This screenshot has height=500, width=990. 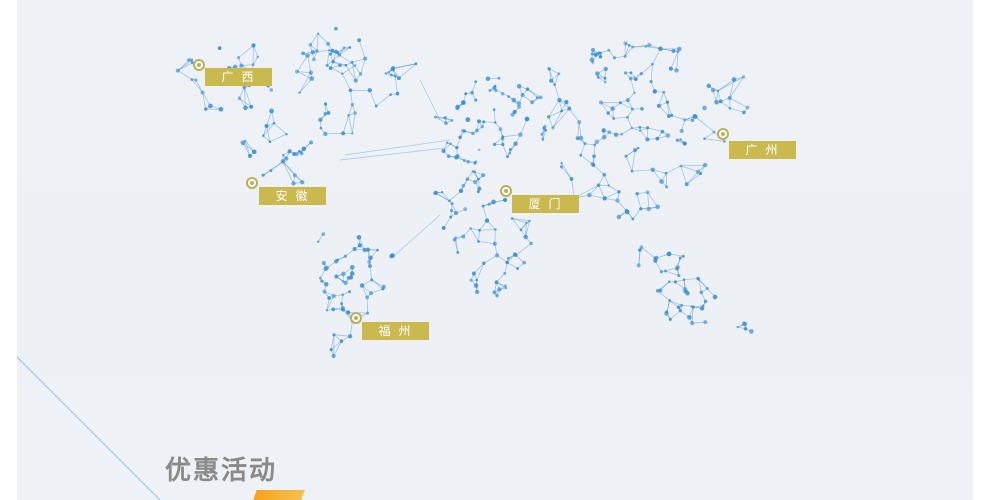 What do you see at coordinates (292, 196) in the screenshot?
I see `city-label-anhui: 安徽` at bounding box center [292, 196].